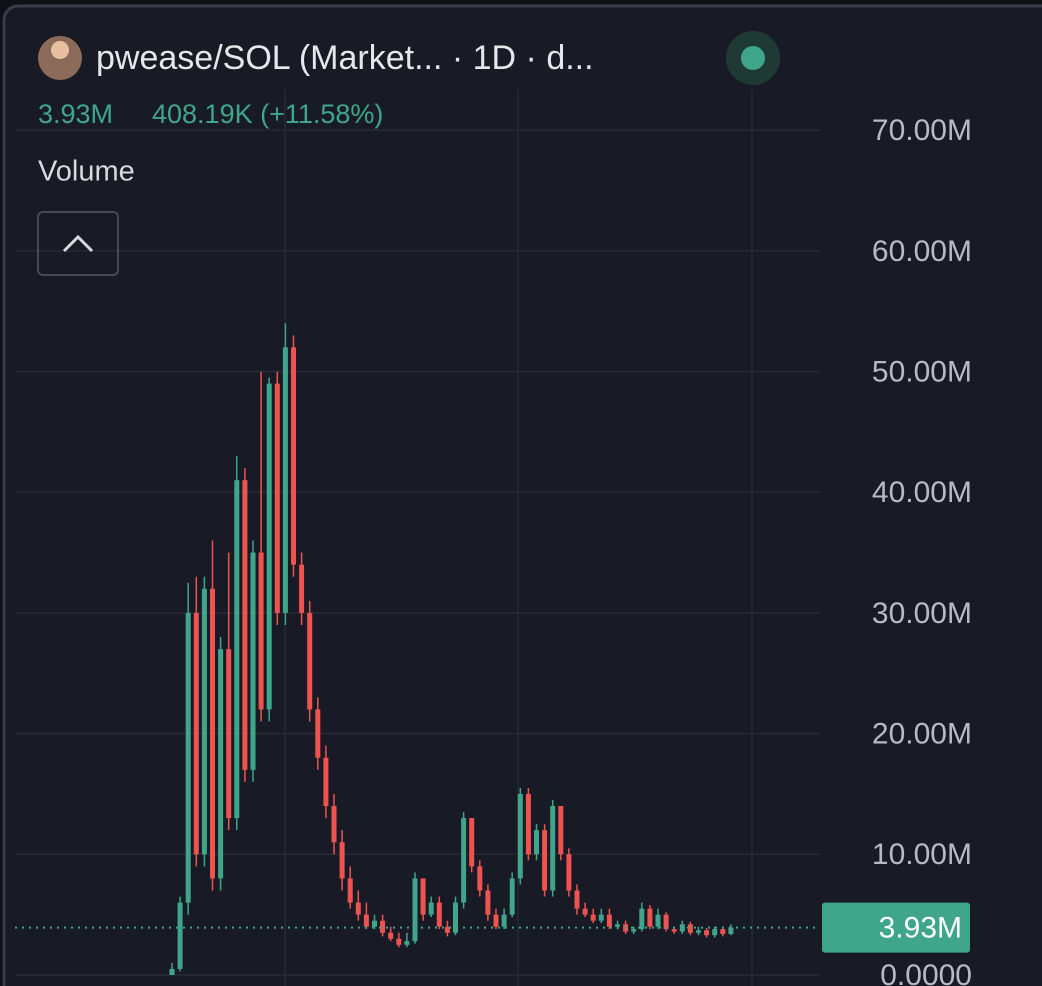  What do you see at coordinates (920, 927) in the screenshot?
I see `last-price-label: 3.93M` at bounding box center [920, 927].